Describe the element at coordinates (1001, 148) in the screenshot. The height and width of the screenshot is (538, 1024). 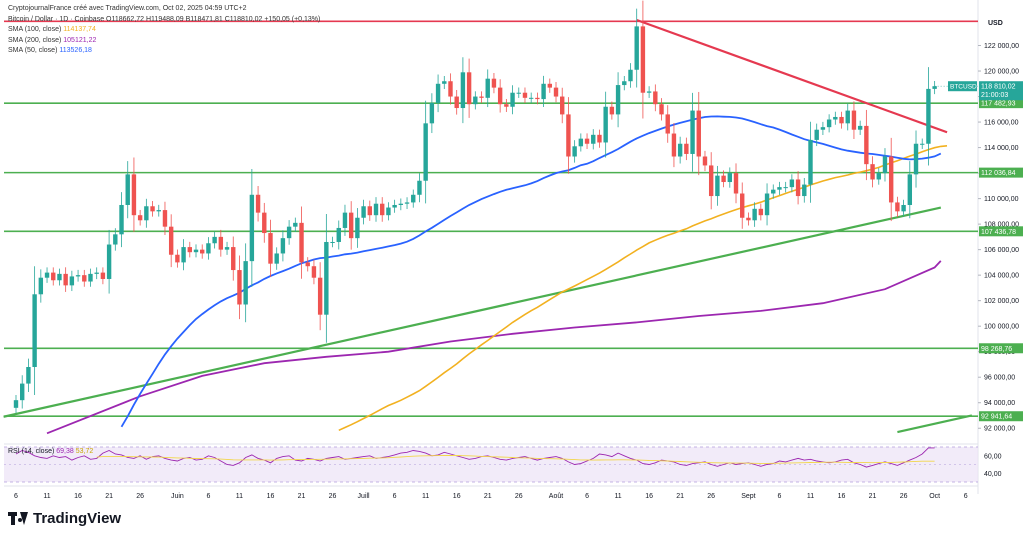
I see `y-tick-label: 114 000,00` at that location.